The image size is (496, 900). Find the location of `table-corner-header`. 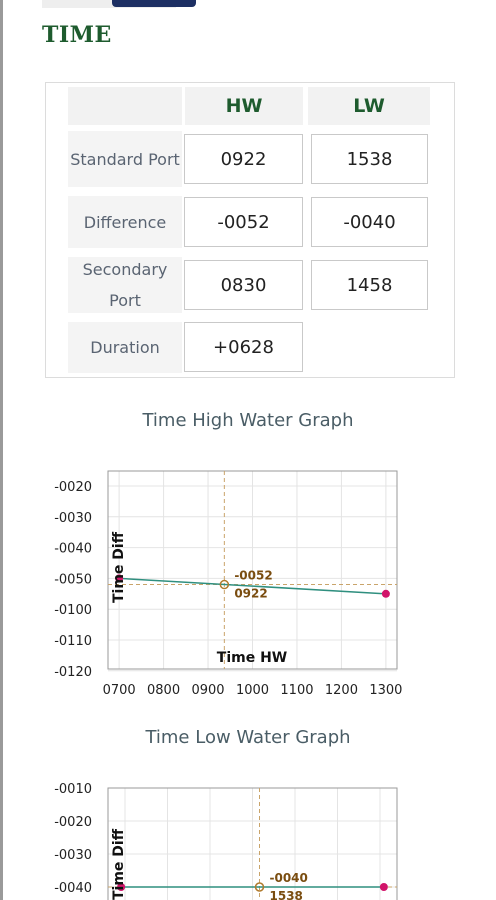

table-corner-header is located at coordinates (125, 106).